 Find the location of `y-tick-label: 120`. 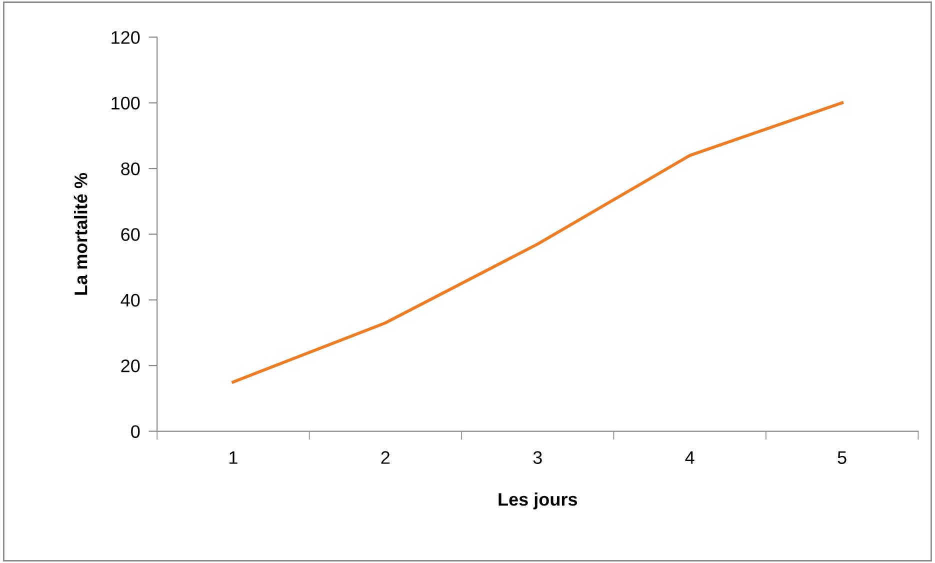

y-tick-label: 120 is located at coordinates (126, 37).